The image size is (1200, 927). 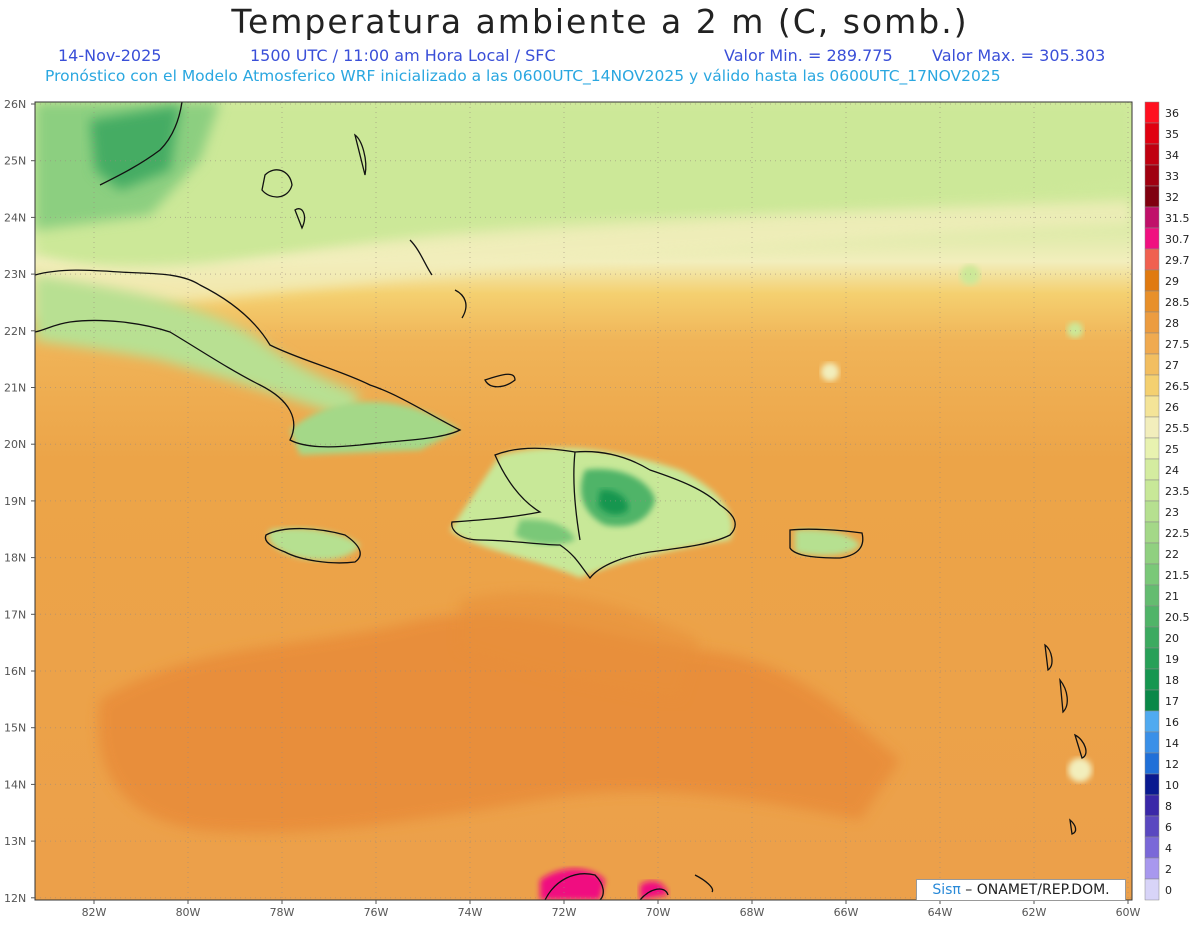 What do you see at coordinates (1172, 554) in the screenshot?
I see `legend-label: 22` at bounding box center [1172, 554].